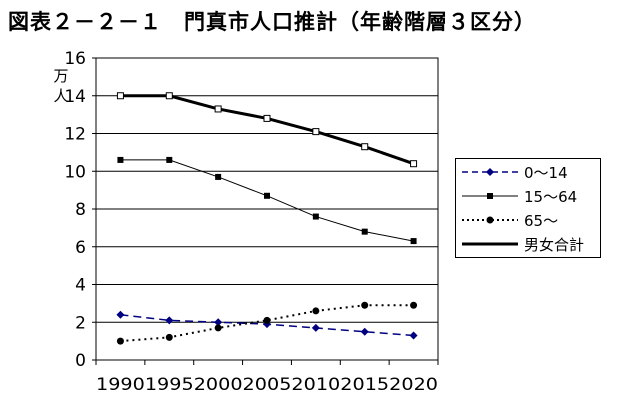 The height and width of the screenshot is (409, 621). What do you see at coordinates (364, 331) in the screenshot?
I see `series-0-point-2015` at bounding box center [364, 331].